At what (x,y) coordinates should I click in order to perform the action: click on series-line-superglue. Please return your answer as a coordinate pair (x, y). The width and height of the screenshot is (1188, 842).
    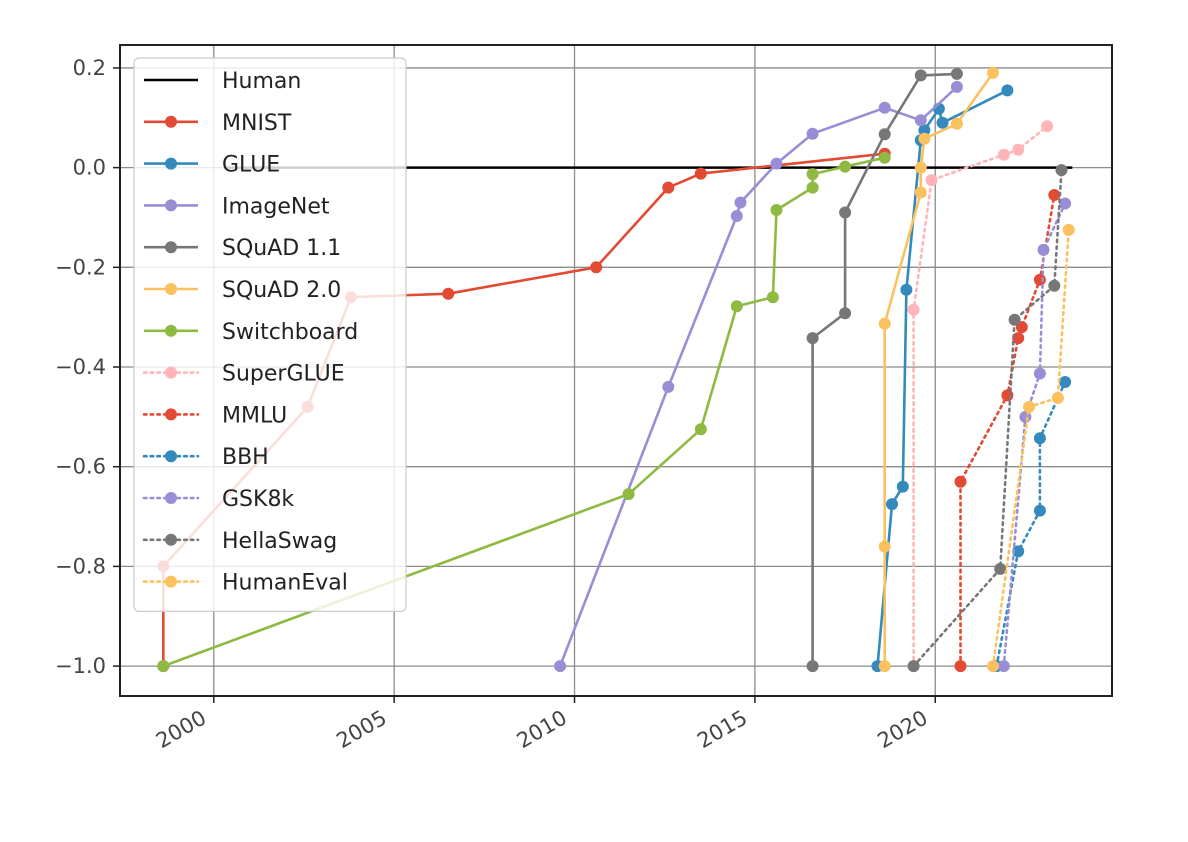
    Looking at the image, I should click on (980, 396).